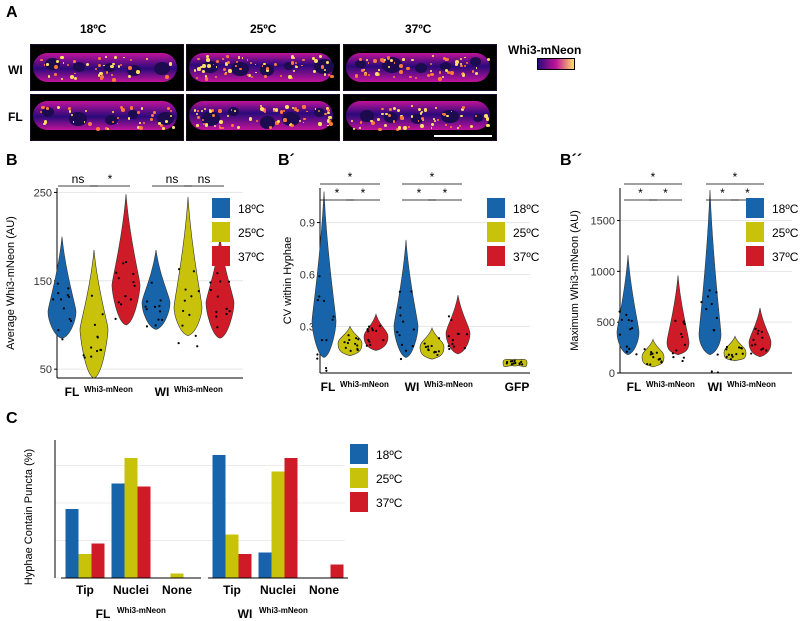 The image size is (800, 621). What do you see at coordinates (177, 590) in the screenshot?
I see `category-label: None` at bounding box center [177, 590].